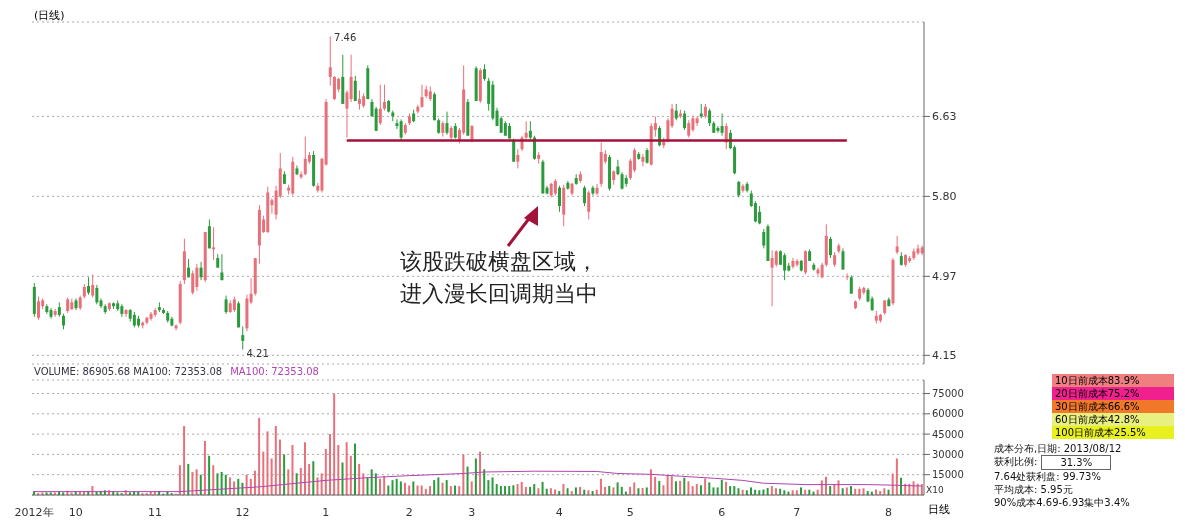 This screenshot has height=525, width=1185. I want to click on chart-title: (日线), so click(49, 15).